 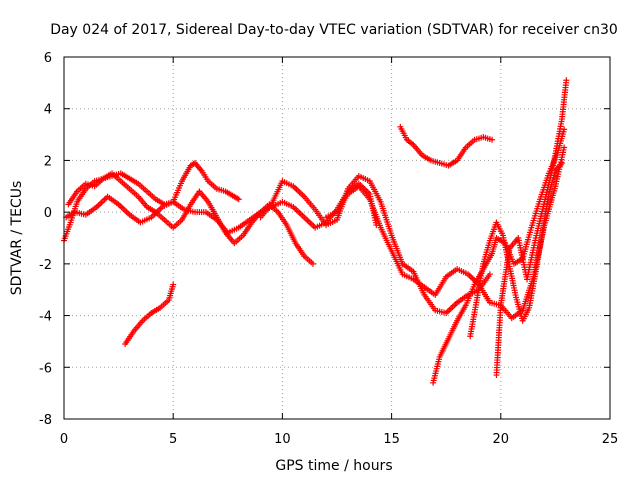 What do you see at coordinates (45, 265) in the screenshot?
I see `y-tick-label: -2` at bounding box center [45, 265].